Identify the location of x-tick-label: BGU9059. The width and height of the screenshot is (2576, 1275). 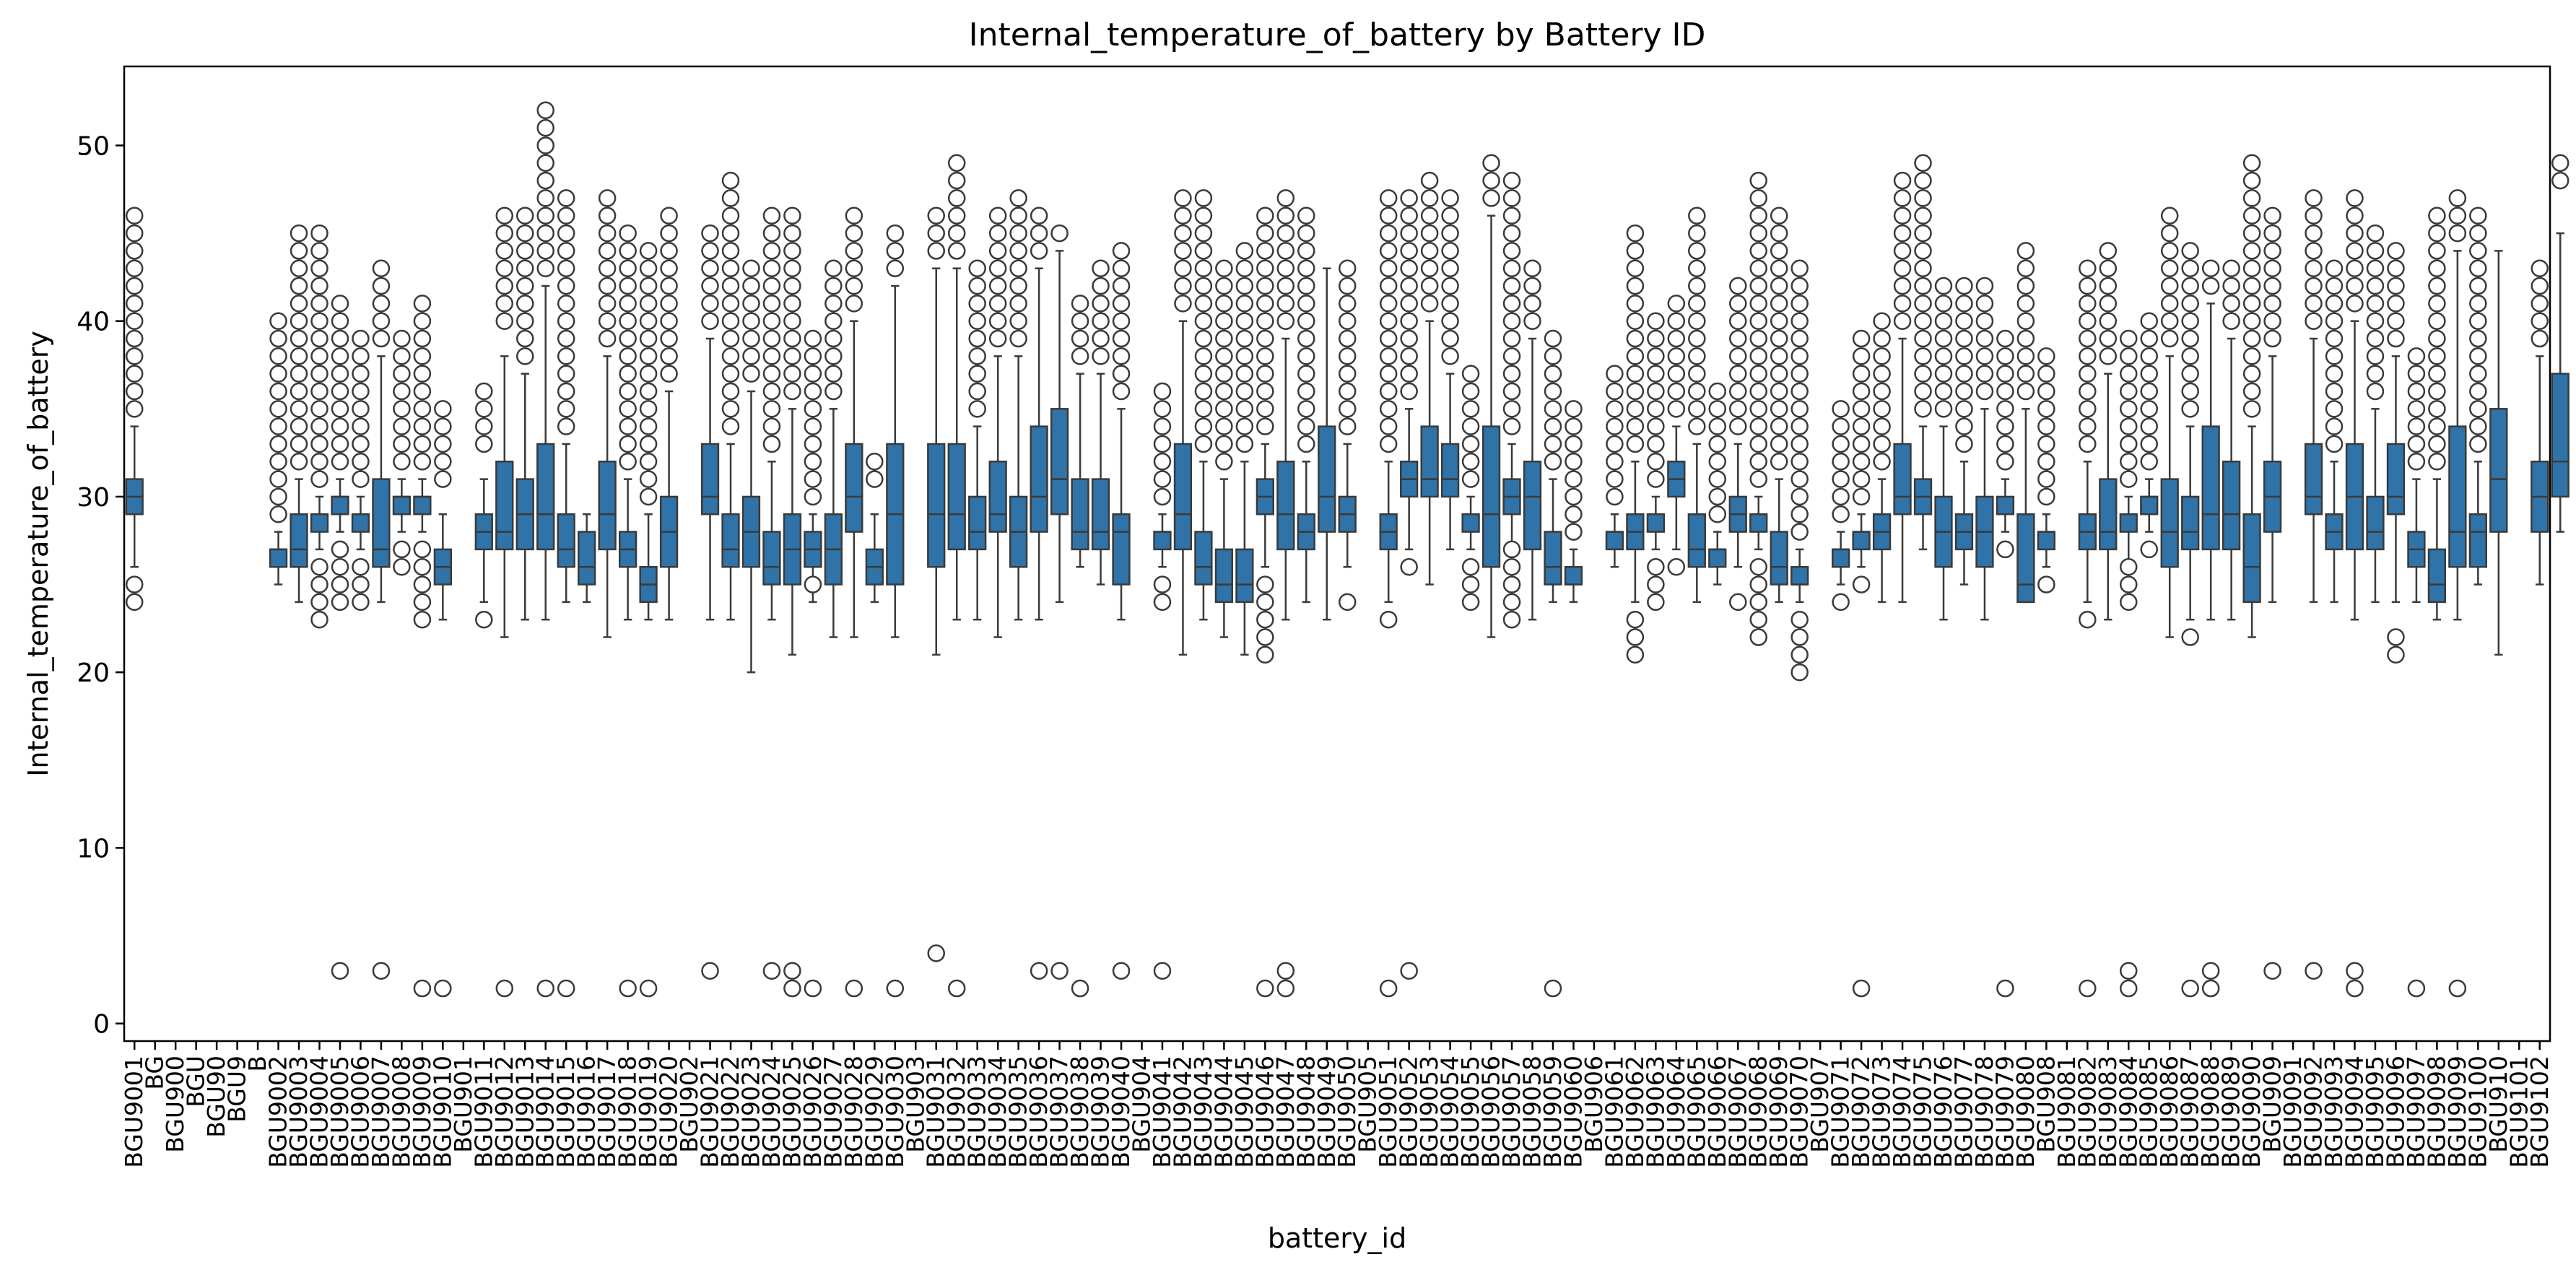
(1553, 1112).